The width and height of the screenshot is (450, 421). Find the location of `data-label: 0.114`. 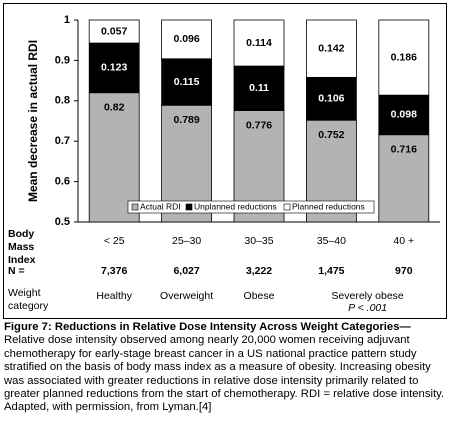

data-label: 0.114 is located at coordinates (259, 43).